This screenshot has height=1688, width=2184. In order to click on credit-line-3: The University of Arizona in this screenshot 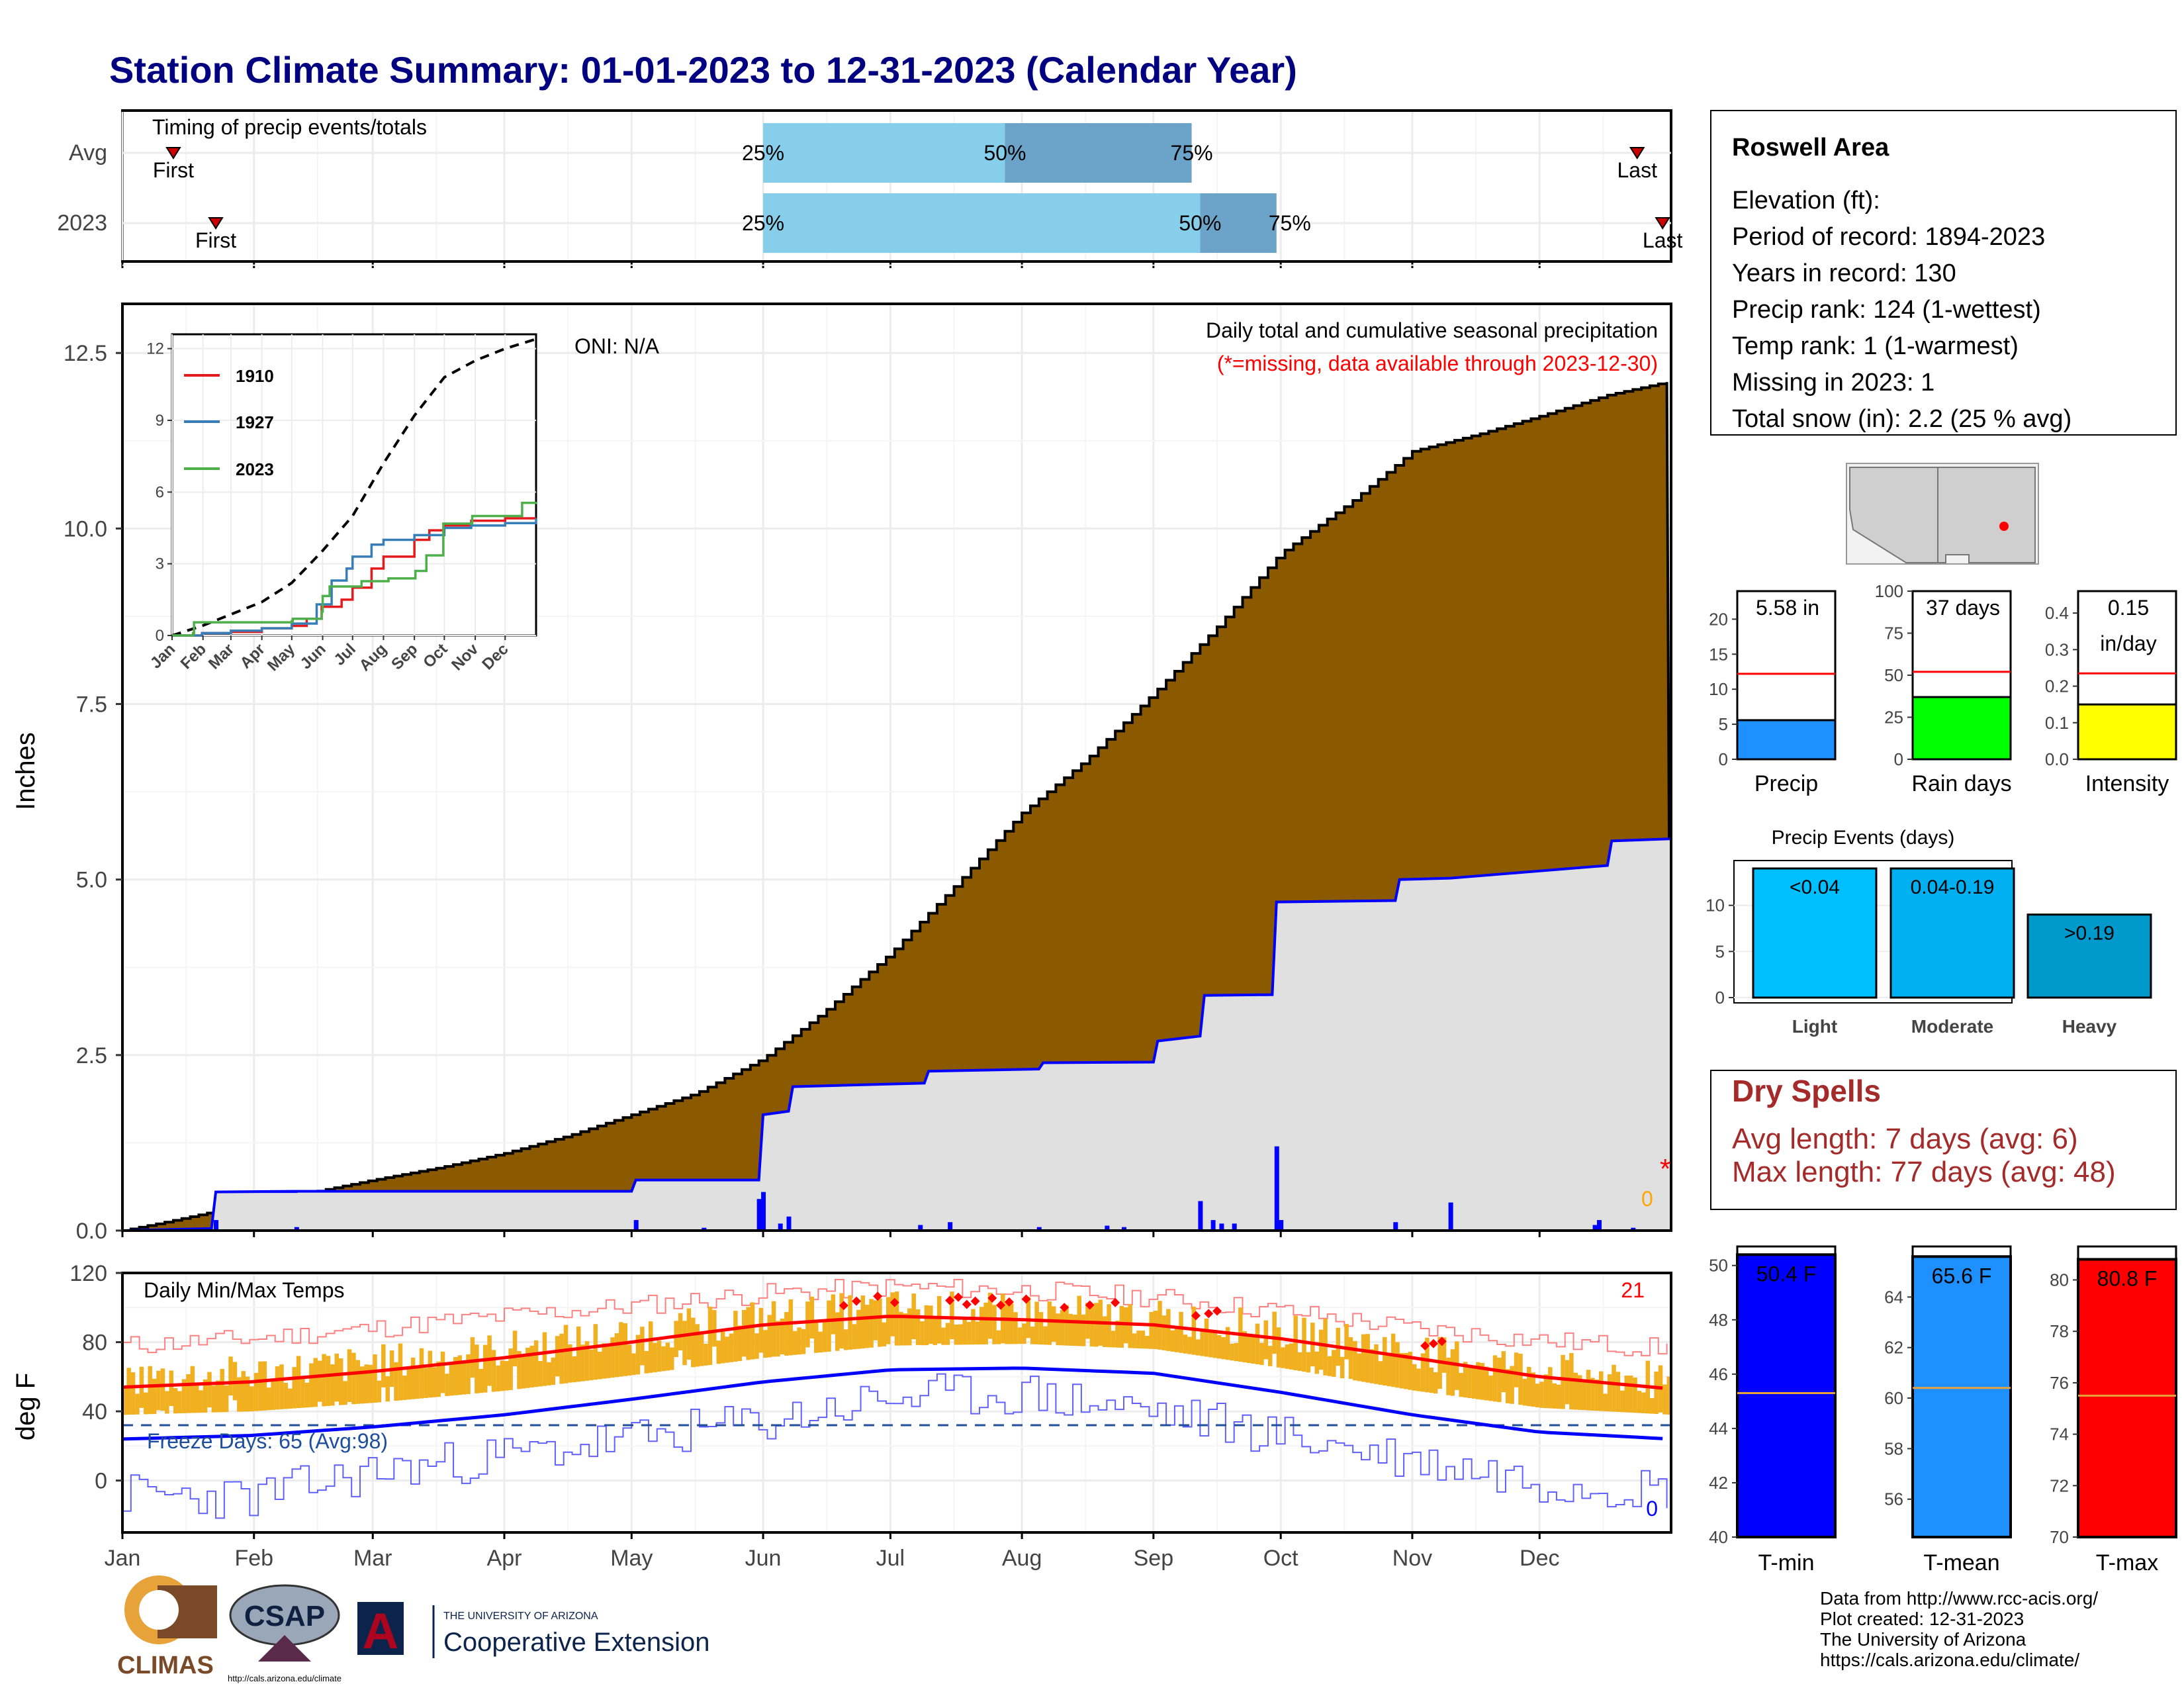, I will do `click(1923, 1639)`.